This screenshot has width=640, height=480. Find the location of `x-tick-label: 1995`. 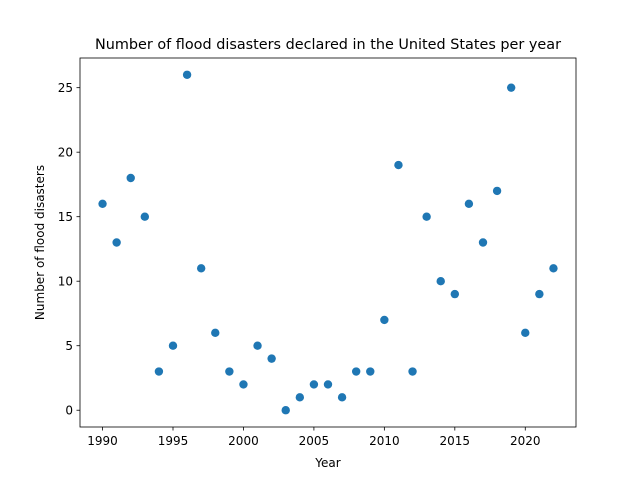

x-tick-label: 1995 is located at coordinates (173, 441).